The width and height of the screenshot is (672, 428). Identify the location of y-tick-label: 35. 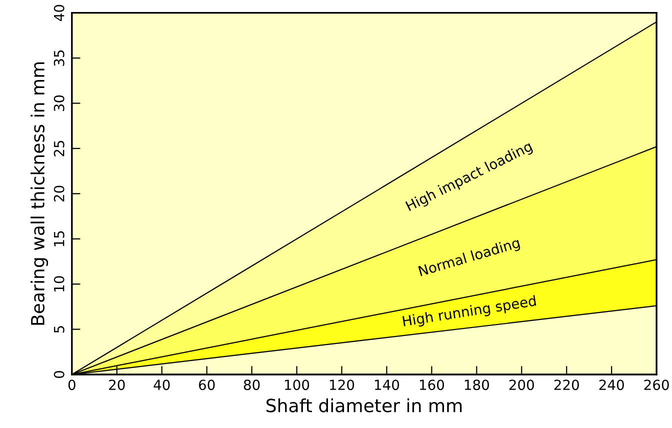
(59, 58).